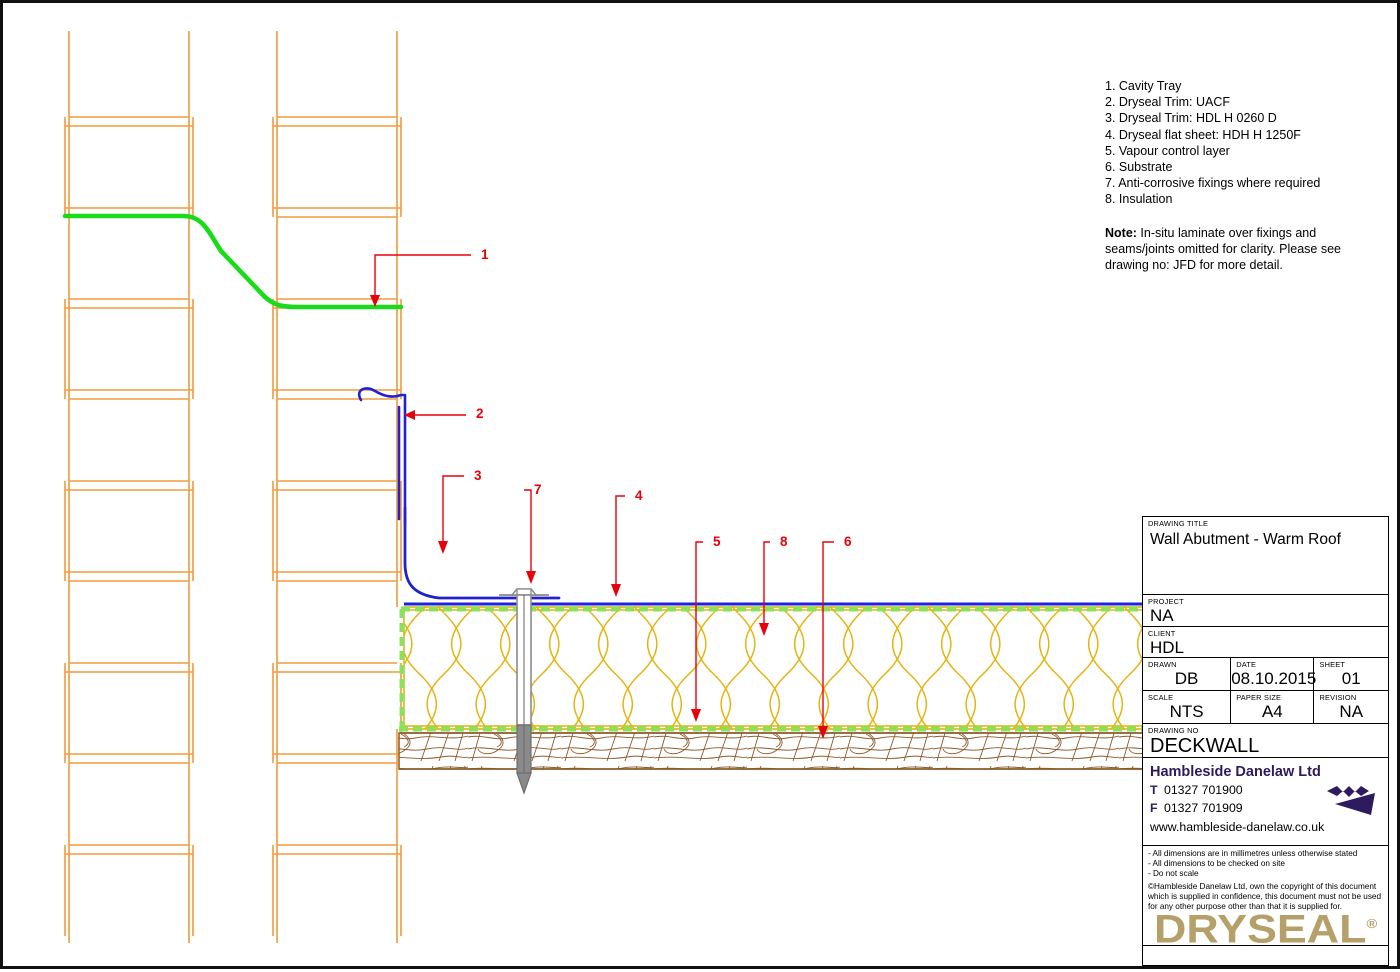 The height and width of the screenshot is (972, 1400). Describe the element at coordinates (1351, 800) in the screenshot. I see `hambleside-danelaw-logo-icon` at that location.